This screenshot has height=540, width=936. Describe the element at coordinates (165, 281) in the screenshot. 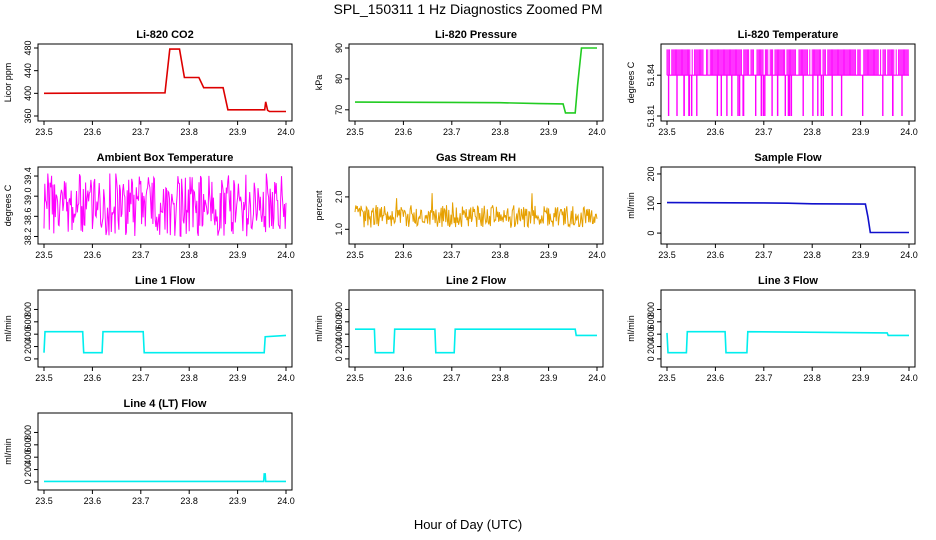

I see `chart-title: Line 1 Flow` at that location.